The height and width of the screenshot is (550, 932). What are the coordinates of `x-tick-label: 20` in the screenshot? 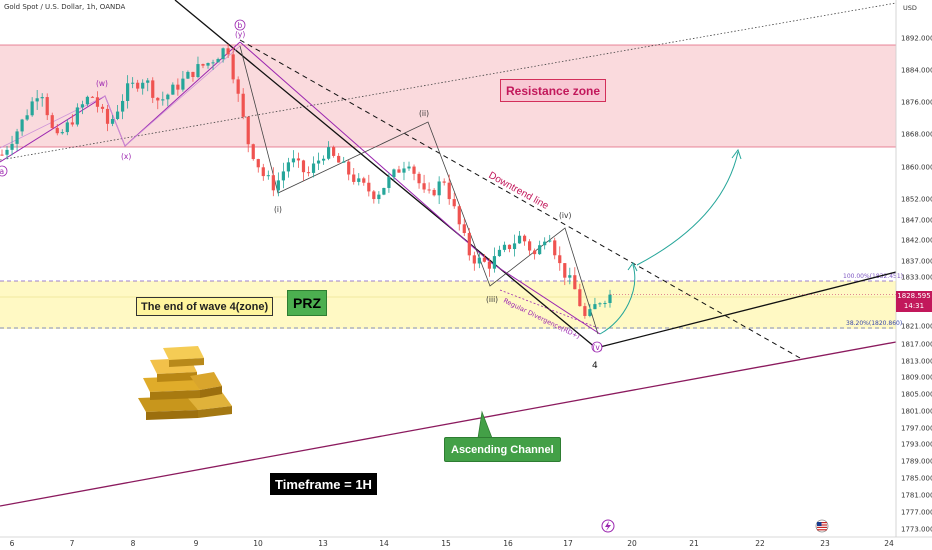 It's located at (632, 543).